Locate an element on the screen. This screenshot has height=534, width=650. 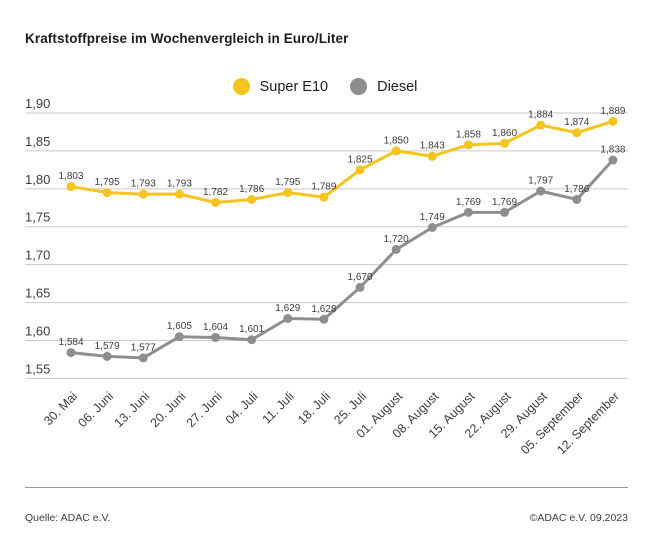
data-label-super-e10: 1,825 is located at coordinates (360, 159).